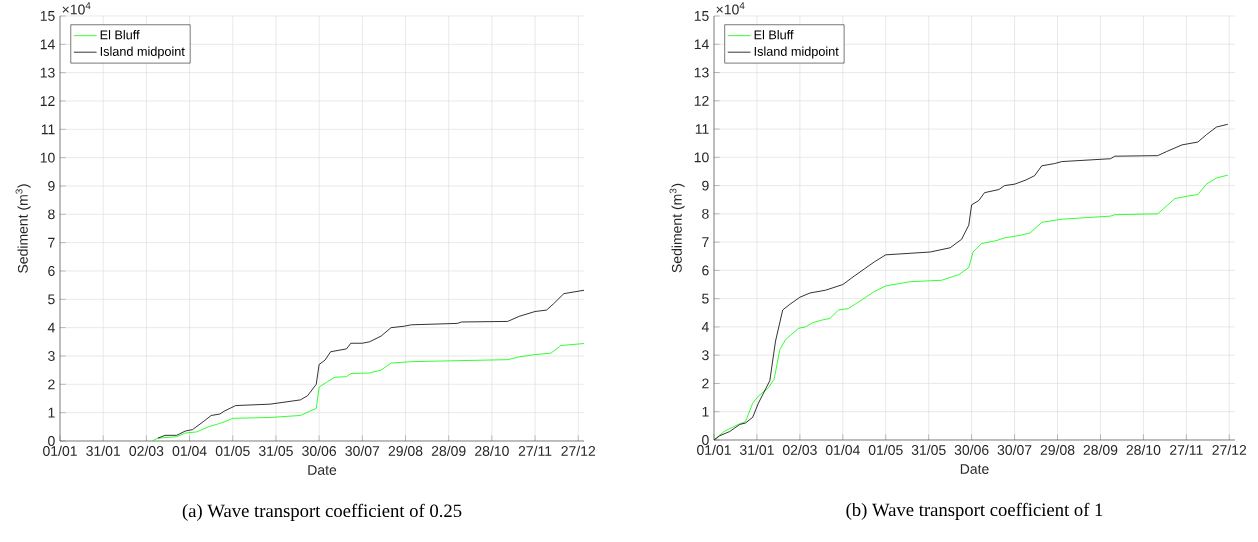  Describe the element at coordinates (974, 511) in the screenshot. I see `text: (b) Wave transport coefficient of 1` at that location.